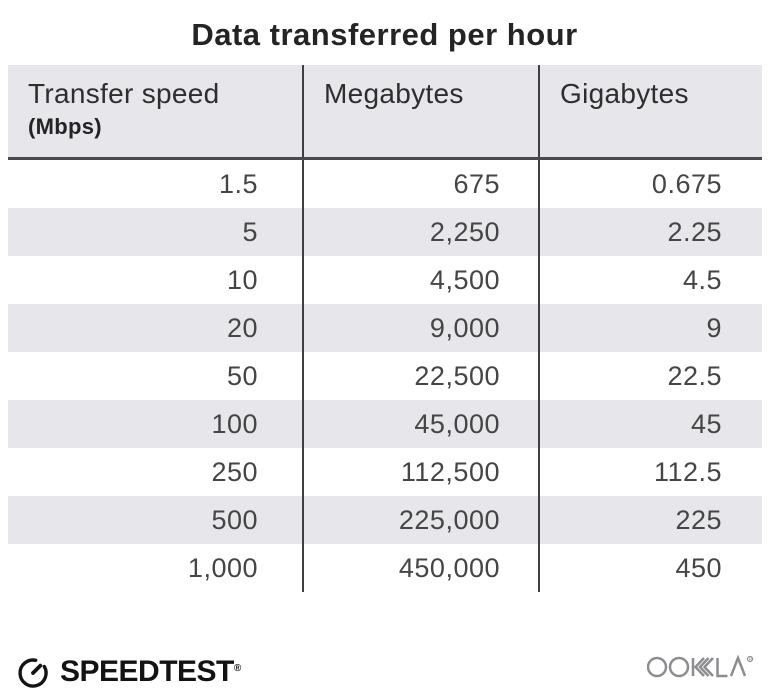 The width and height of the screenshot is (769, 698). Describe the element at coordinates (222, 567) in the screenshot. I see `speed-cell: 1,000` at that location.